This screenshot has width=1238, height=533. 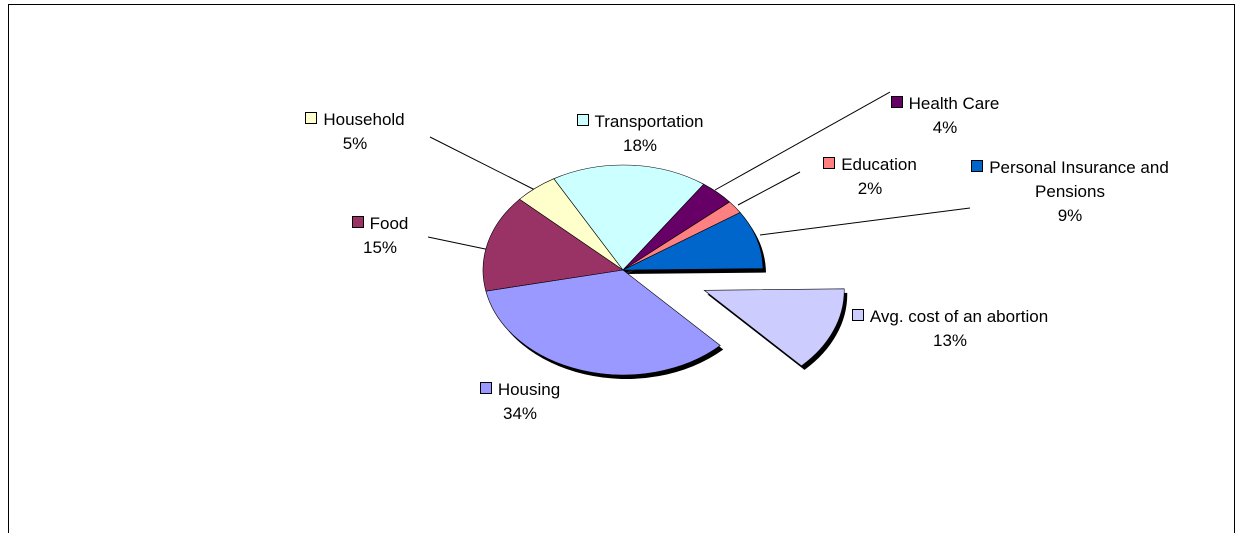 What do you see at coordinates (945, 127) in the screenshot?
I see `slice-percent: 4%` at bounding box center [945, 127].